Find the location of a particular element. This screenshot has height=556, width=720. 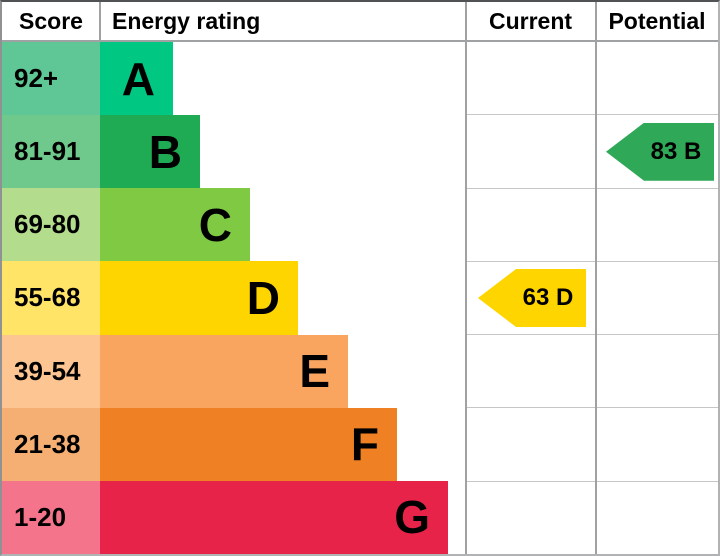

band-score-cell: 69-80 is located at coordinates (51, 225).